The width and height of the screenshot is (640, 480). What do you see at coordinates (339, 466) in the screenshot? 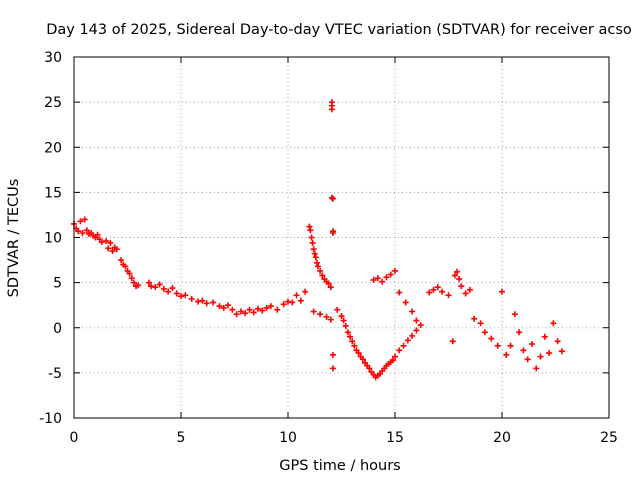
I see `x-axis-label: GPS time / hours` at bounding box center [339, 466].